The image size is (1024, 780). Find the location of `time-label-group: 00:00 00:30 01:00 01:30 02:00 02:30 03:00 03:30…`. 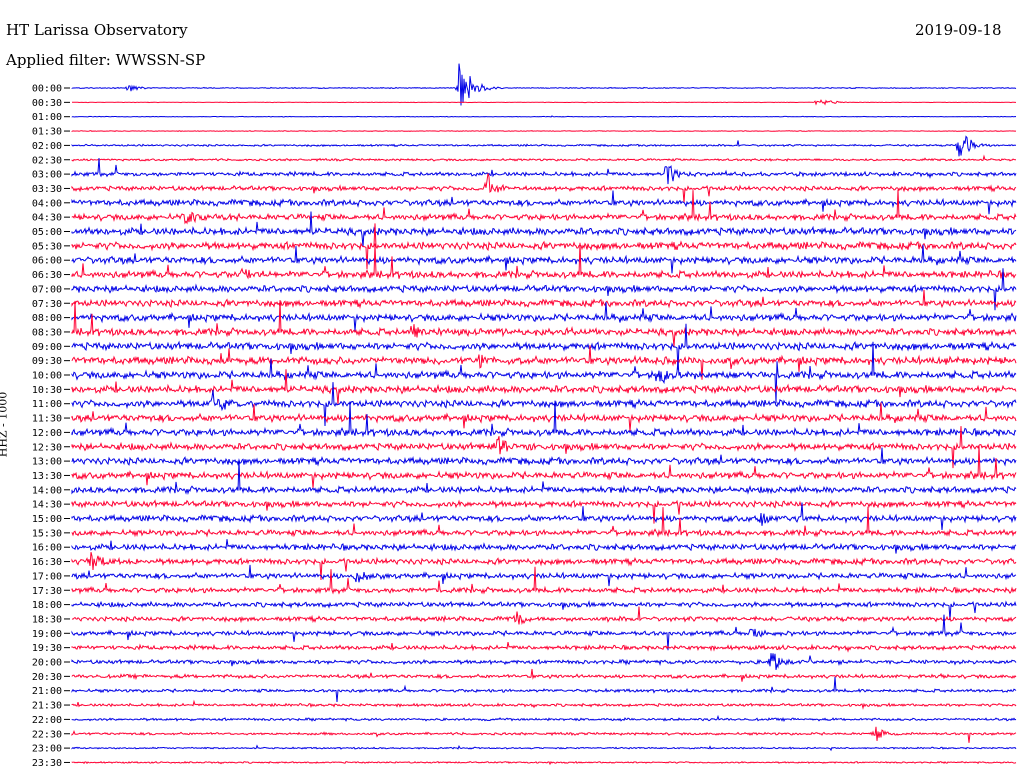

time-label-group: 00:00 00:30 01:00 01:30 02:00 02:30 03:00 03:30… is located at coordinates (51, 426).